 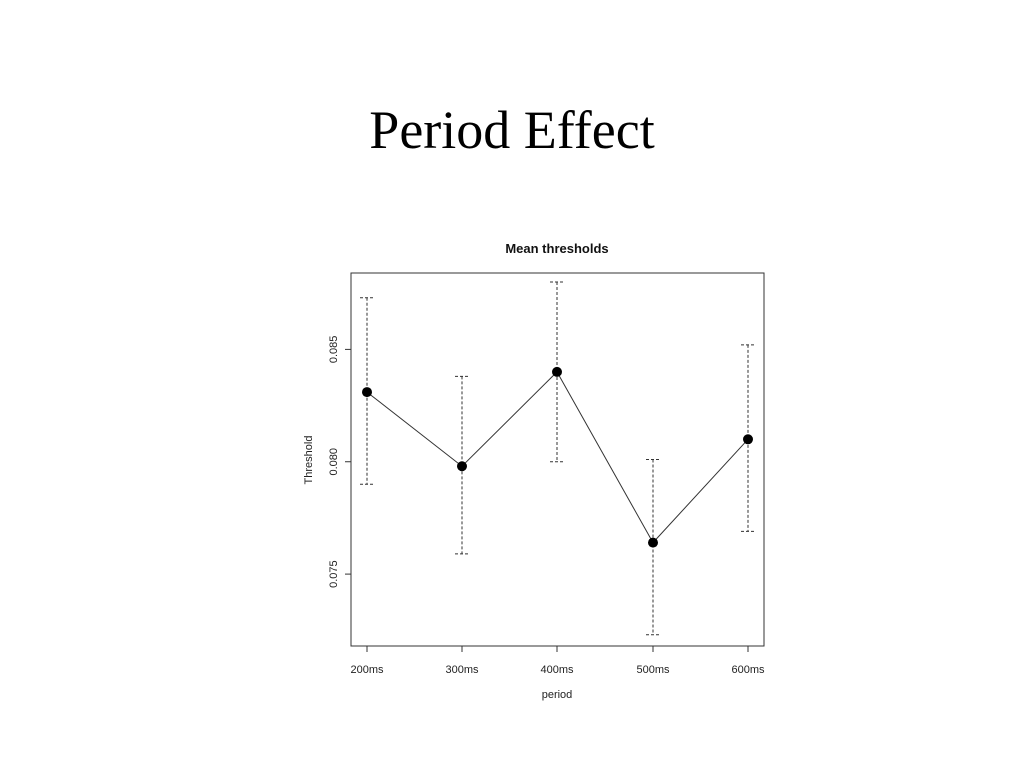 What do you see at coordinates (367, 670) in the screenshot?
I see `x-tick-label: 200ms` at bounding box center [367, 670].